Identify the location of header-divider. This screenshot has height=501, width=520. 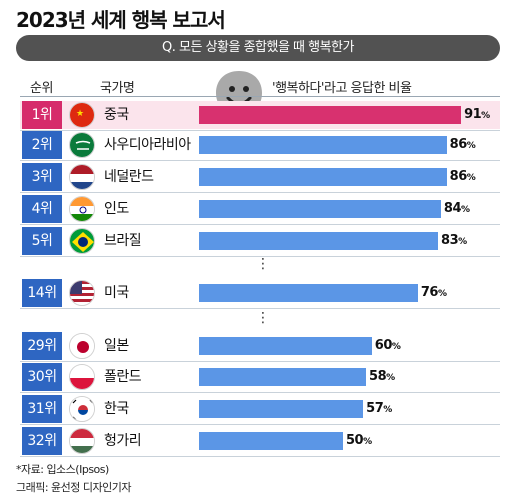
(260, 96).